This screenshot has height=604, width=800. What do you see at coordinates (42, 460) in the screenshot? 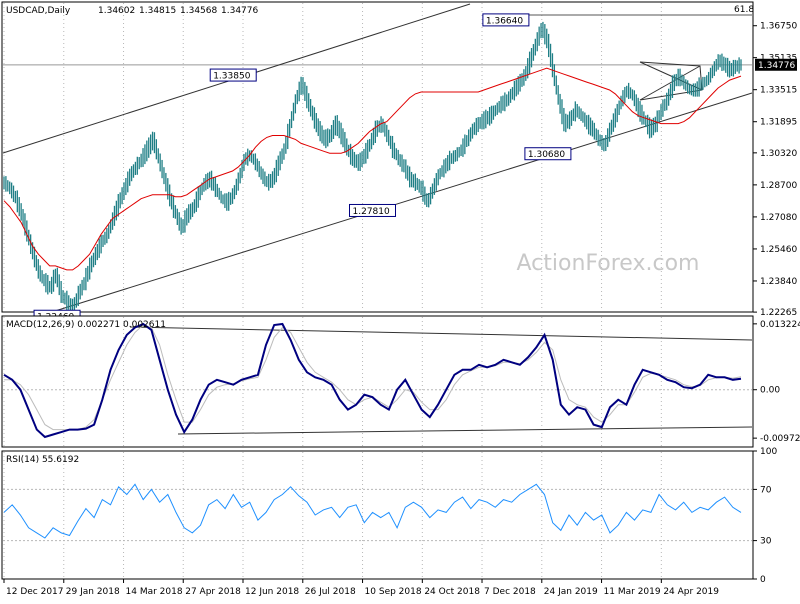
I see `rsi-title: RSI(14) 55.6192` at bounding box center [42, 460].